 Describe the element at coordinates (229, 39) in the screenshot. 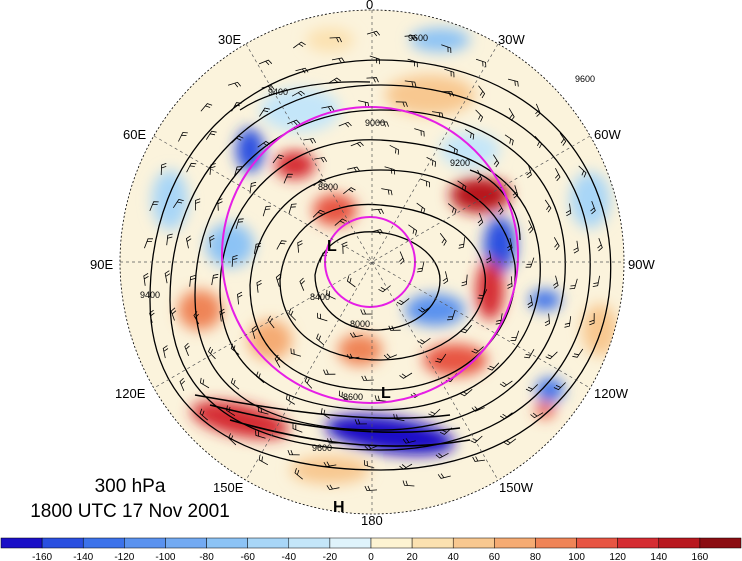

I see `longitude-label-30e: 30E` at that location.